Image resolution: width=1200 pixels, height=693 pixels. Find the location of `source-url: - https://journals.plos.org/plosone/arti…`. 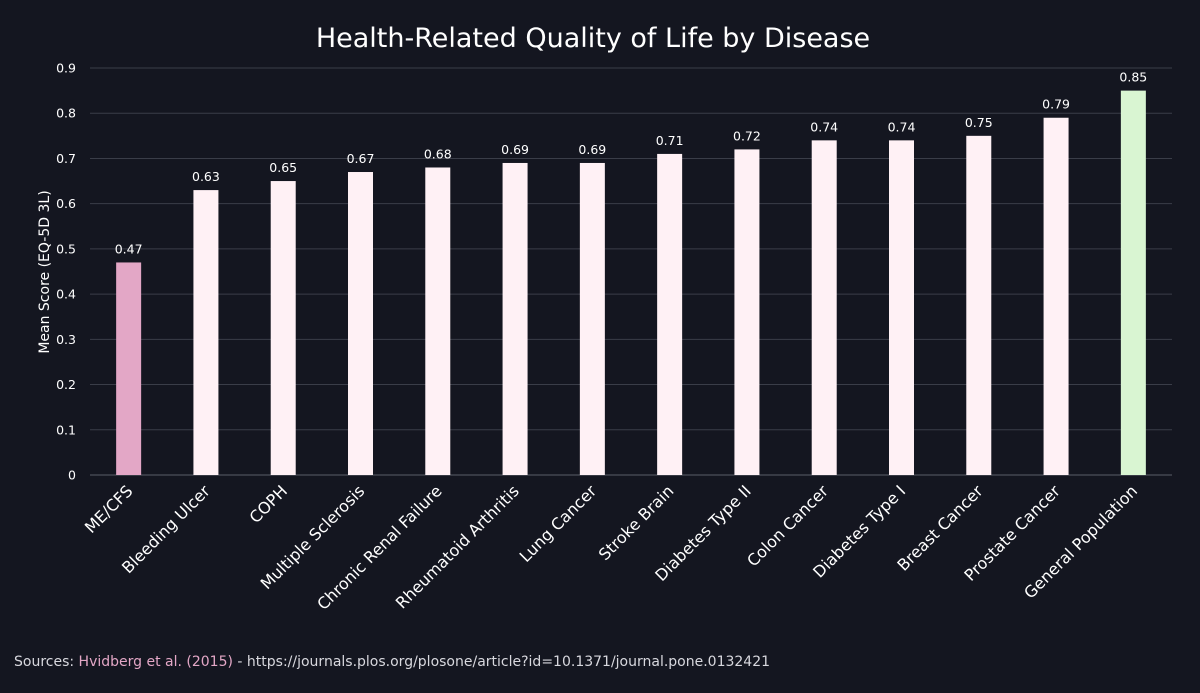

source-url: - https://journals.plos.org/plosone/arti… is located at coordinates (501, 662).